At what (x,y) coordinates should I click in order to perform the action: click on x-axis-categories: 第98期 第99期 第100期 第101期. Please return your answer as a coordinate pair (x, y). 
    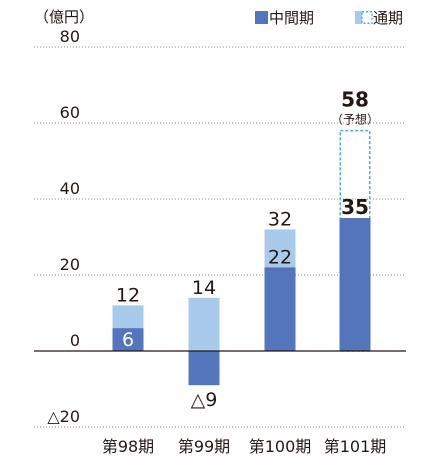
    Looking at the image, I should click on (244, 446).